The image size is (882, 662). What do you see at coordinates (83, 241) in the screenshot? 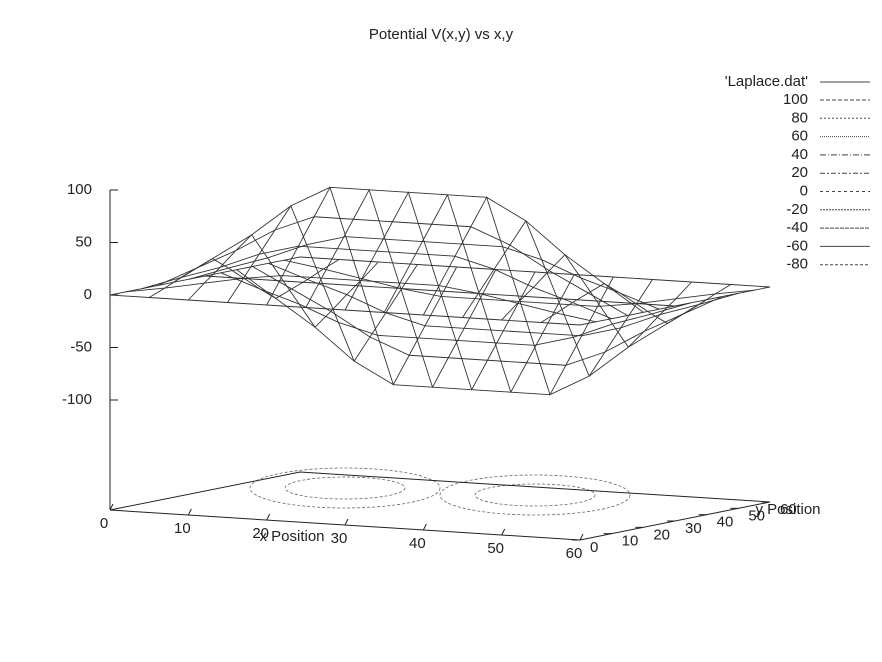
I see `z-tick-label: 50` at bounding box center [83, 241].